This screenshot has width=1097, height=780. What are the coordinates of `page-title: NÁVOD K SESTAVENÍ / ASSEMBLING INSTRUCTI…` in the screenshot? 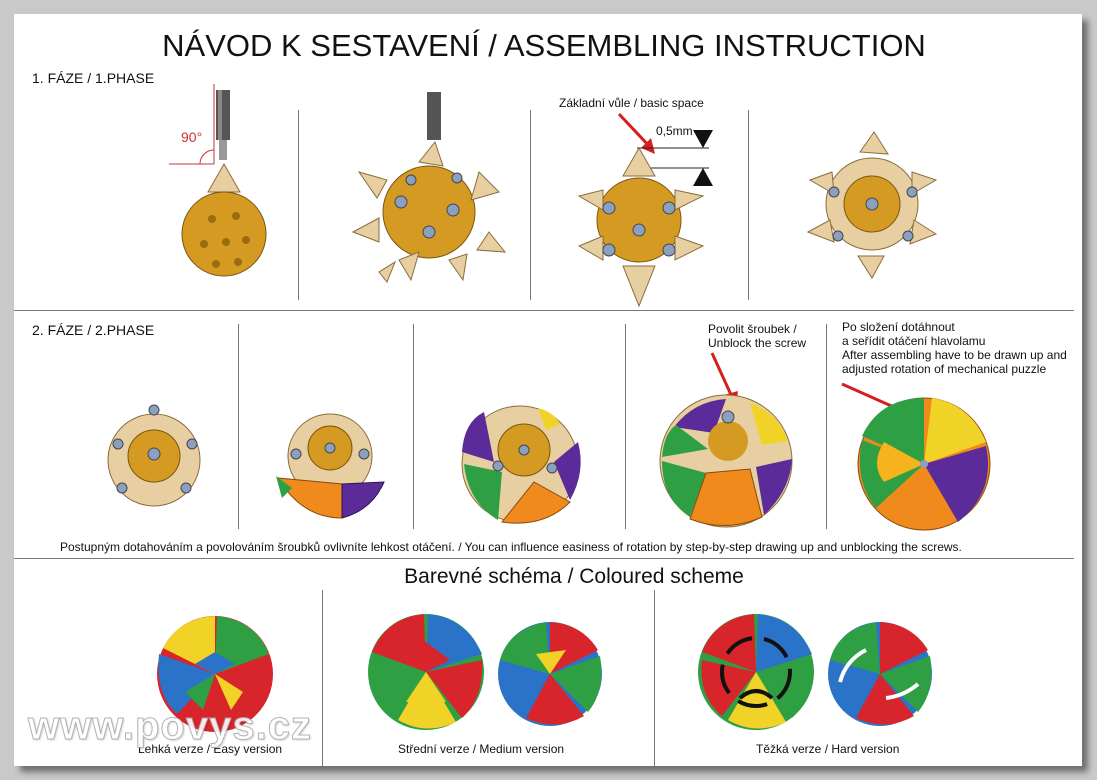 It's located at (544, 45).